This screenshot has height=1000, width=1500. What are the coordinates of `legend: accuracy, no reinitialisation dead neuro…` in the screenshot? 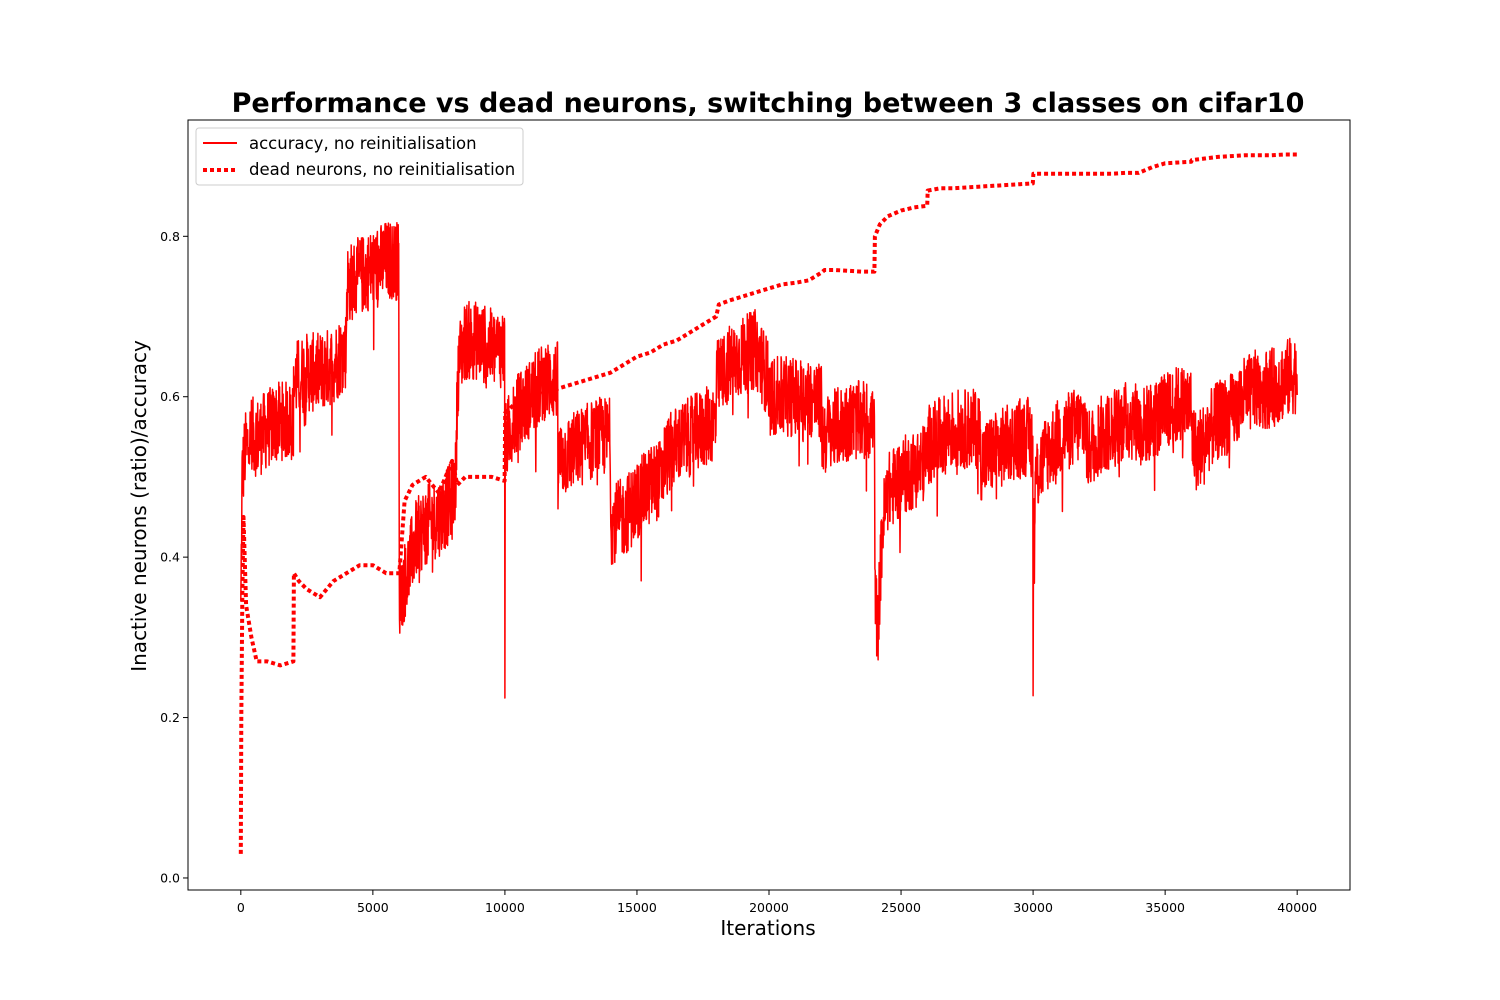 It's located at (359, 156).